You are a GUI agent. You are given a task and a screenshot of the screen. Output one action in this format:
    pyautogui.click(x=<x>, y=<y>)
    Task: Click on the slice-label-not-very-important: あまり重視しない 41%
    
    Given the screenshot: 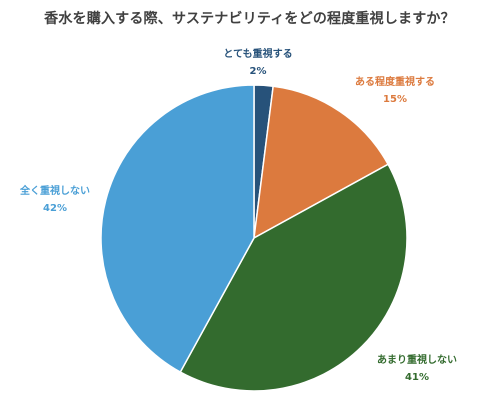 What is the action you would take?
    pyautogui.click(x=417, y=369)
    